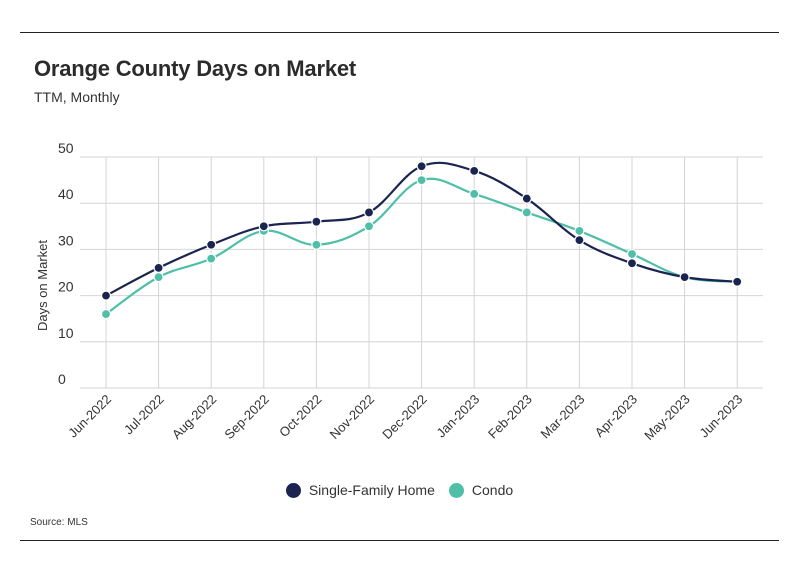  I want to click on top-rule, so click(399, 32).